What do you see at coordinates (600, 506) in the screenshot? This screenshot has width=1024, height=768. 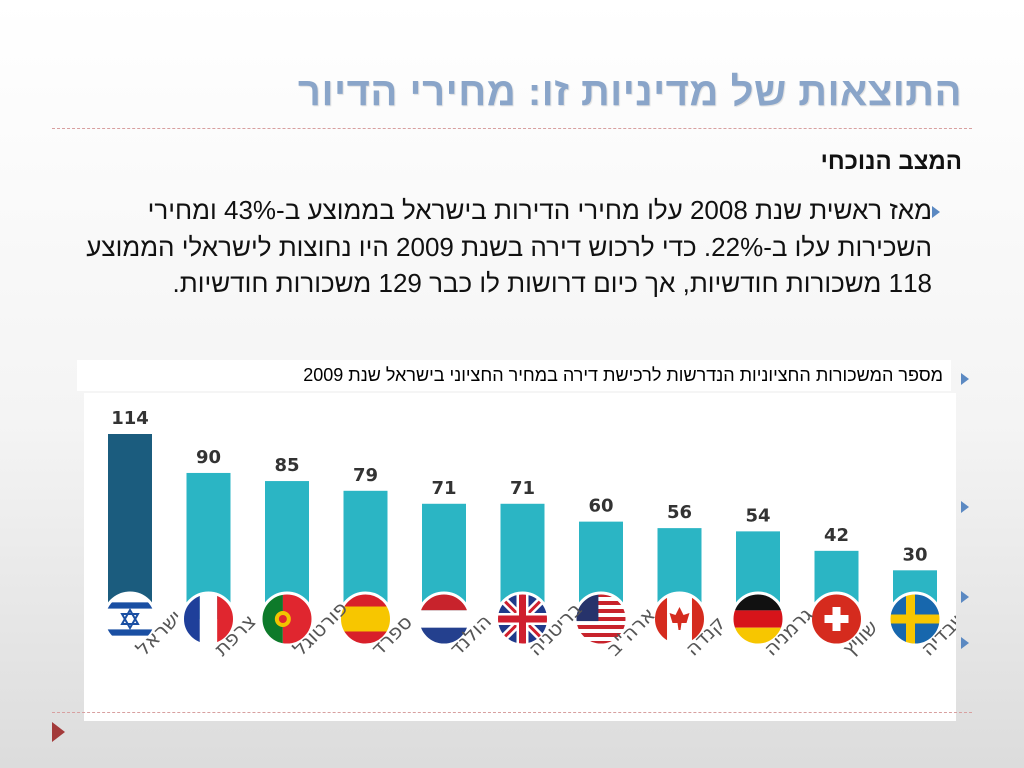 I see `bar-value-label: 60` at bounding box center [600, 506].